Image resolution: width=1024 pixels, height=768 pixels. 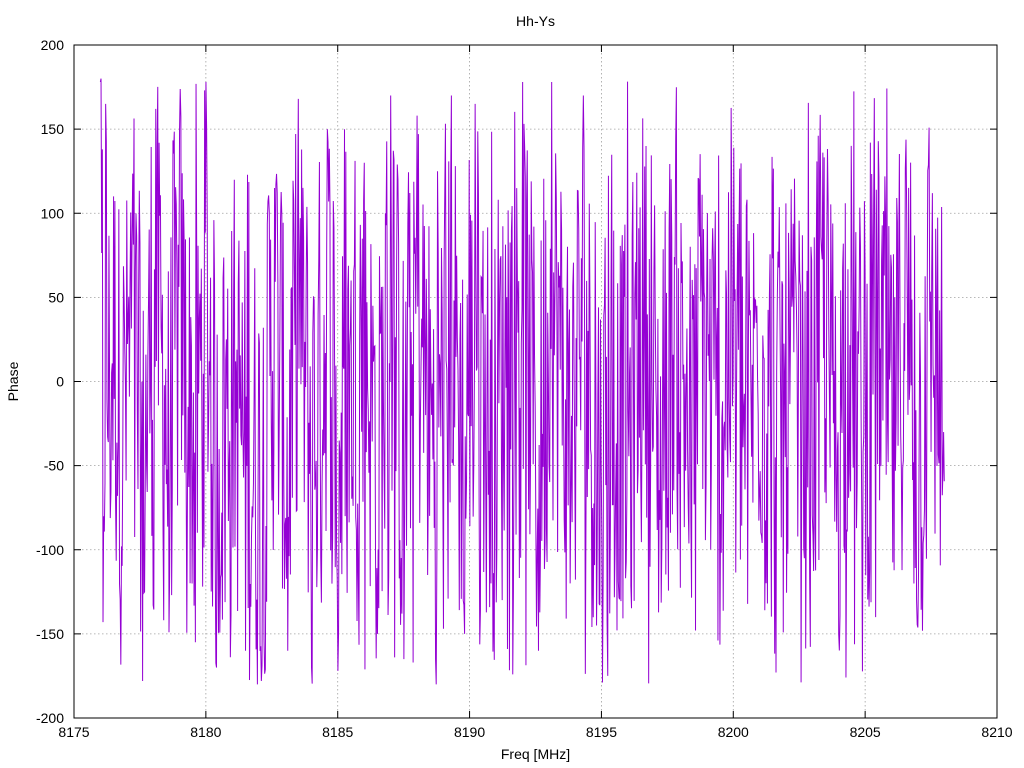 I want to click on y-tick-label: 50, so click(x=56, y=297).